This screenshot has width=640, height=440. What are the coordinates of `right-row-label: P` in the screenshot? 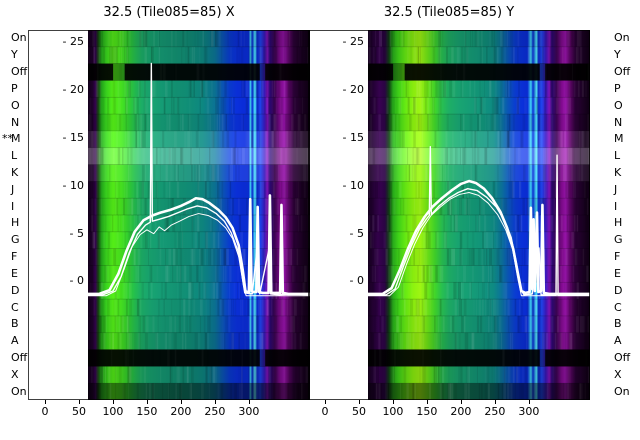 It's located at (617, 88).